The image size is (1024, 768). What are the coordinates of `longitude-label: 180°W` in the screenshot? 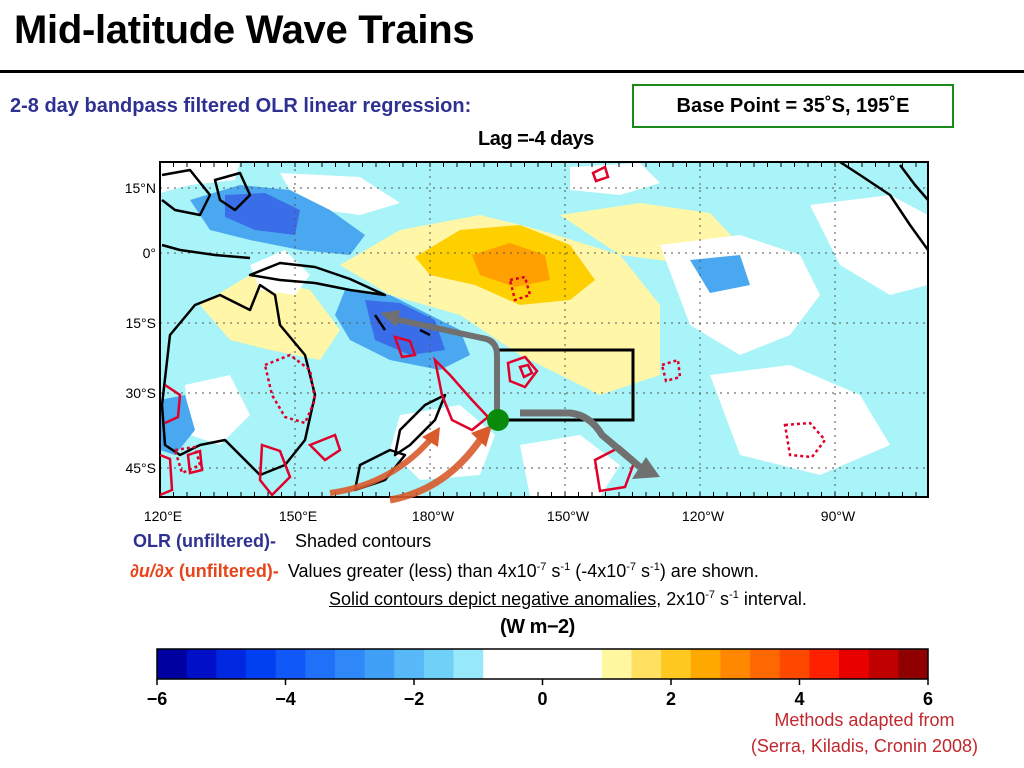 It's located at (433, 516).